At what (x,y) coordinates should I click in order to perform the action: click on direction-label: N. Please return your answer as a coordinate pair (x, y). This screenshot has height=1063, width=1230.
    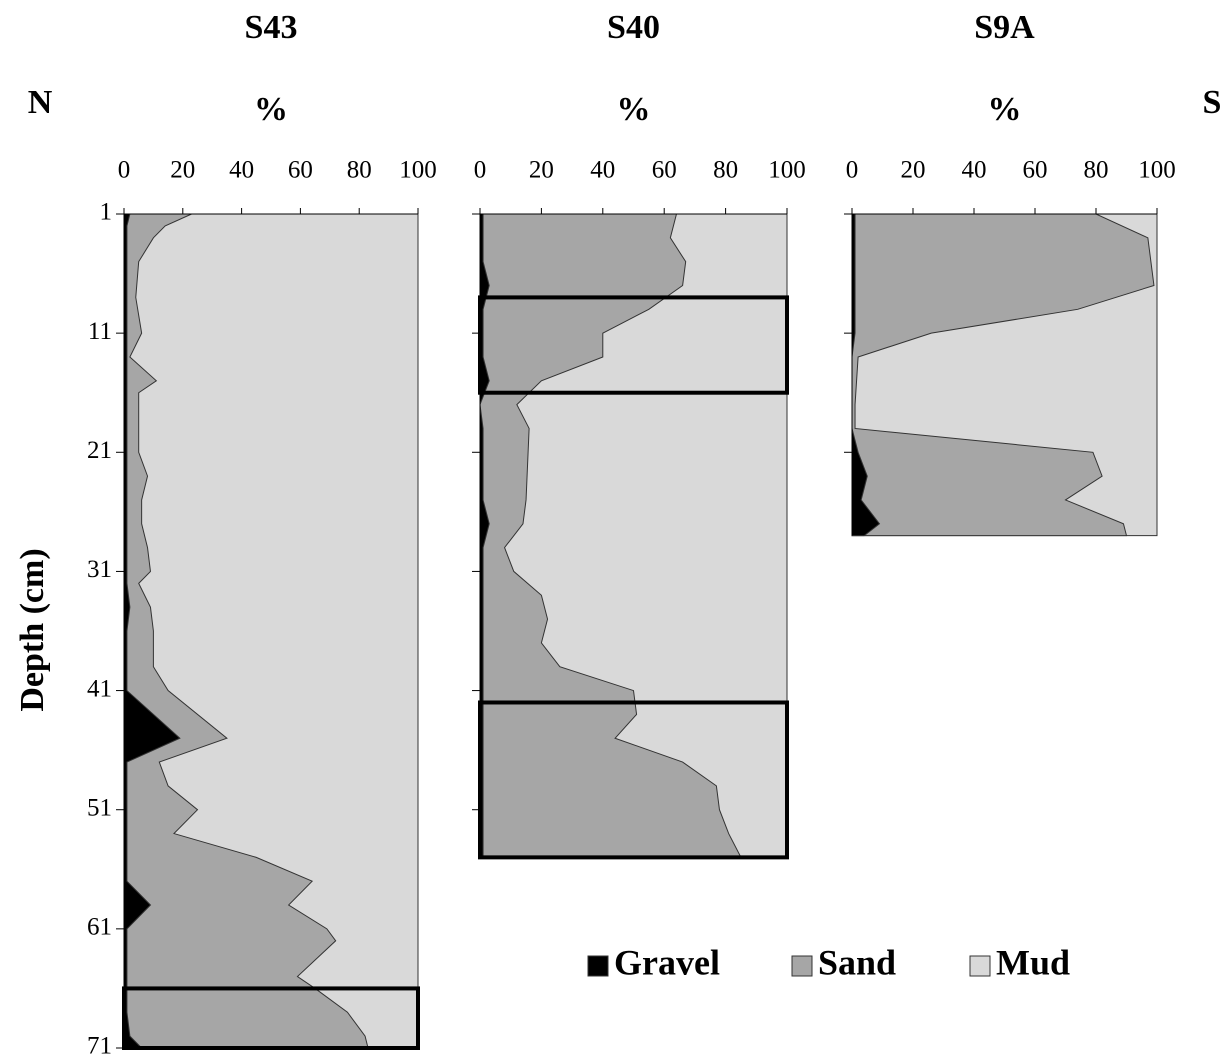
    Looking at the image, I should click on (40, 102).